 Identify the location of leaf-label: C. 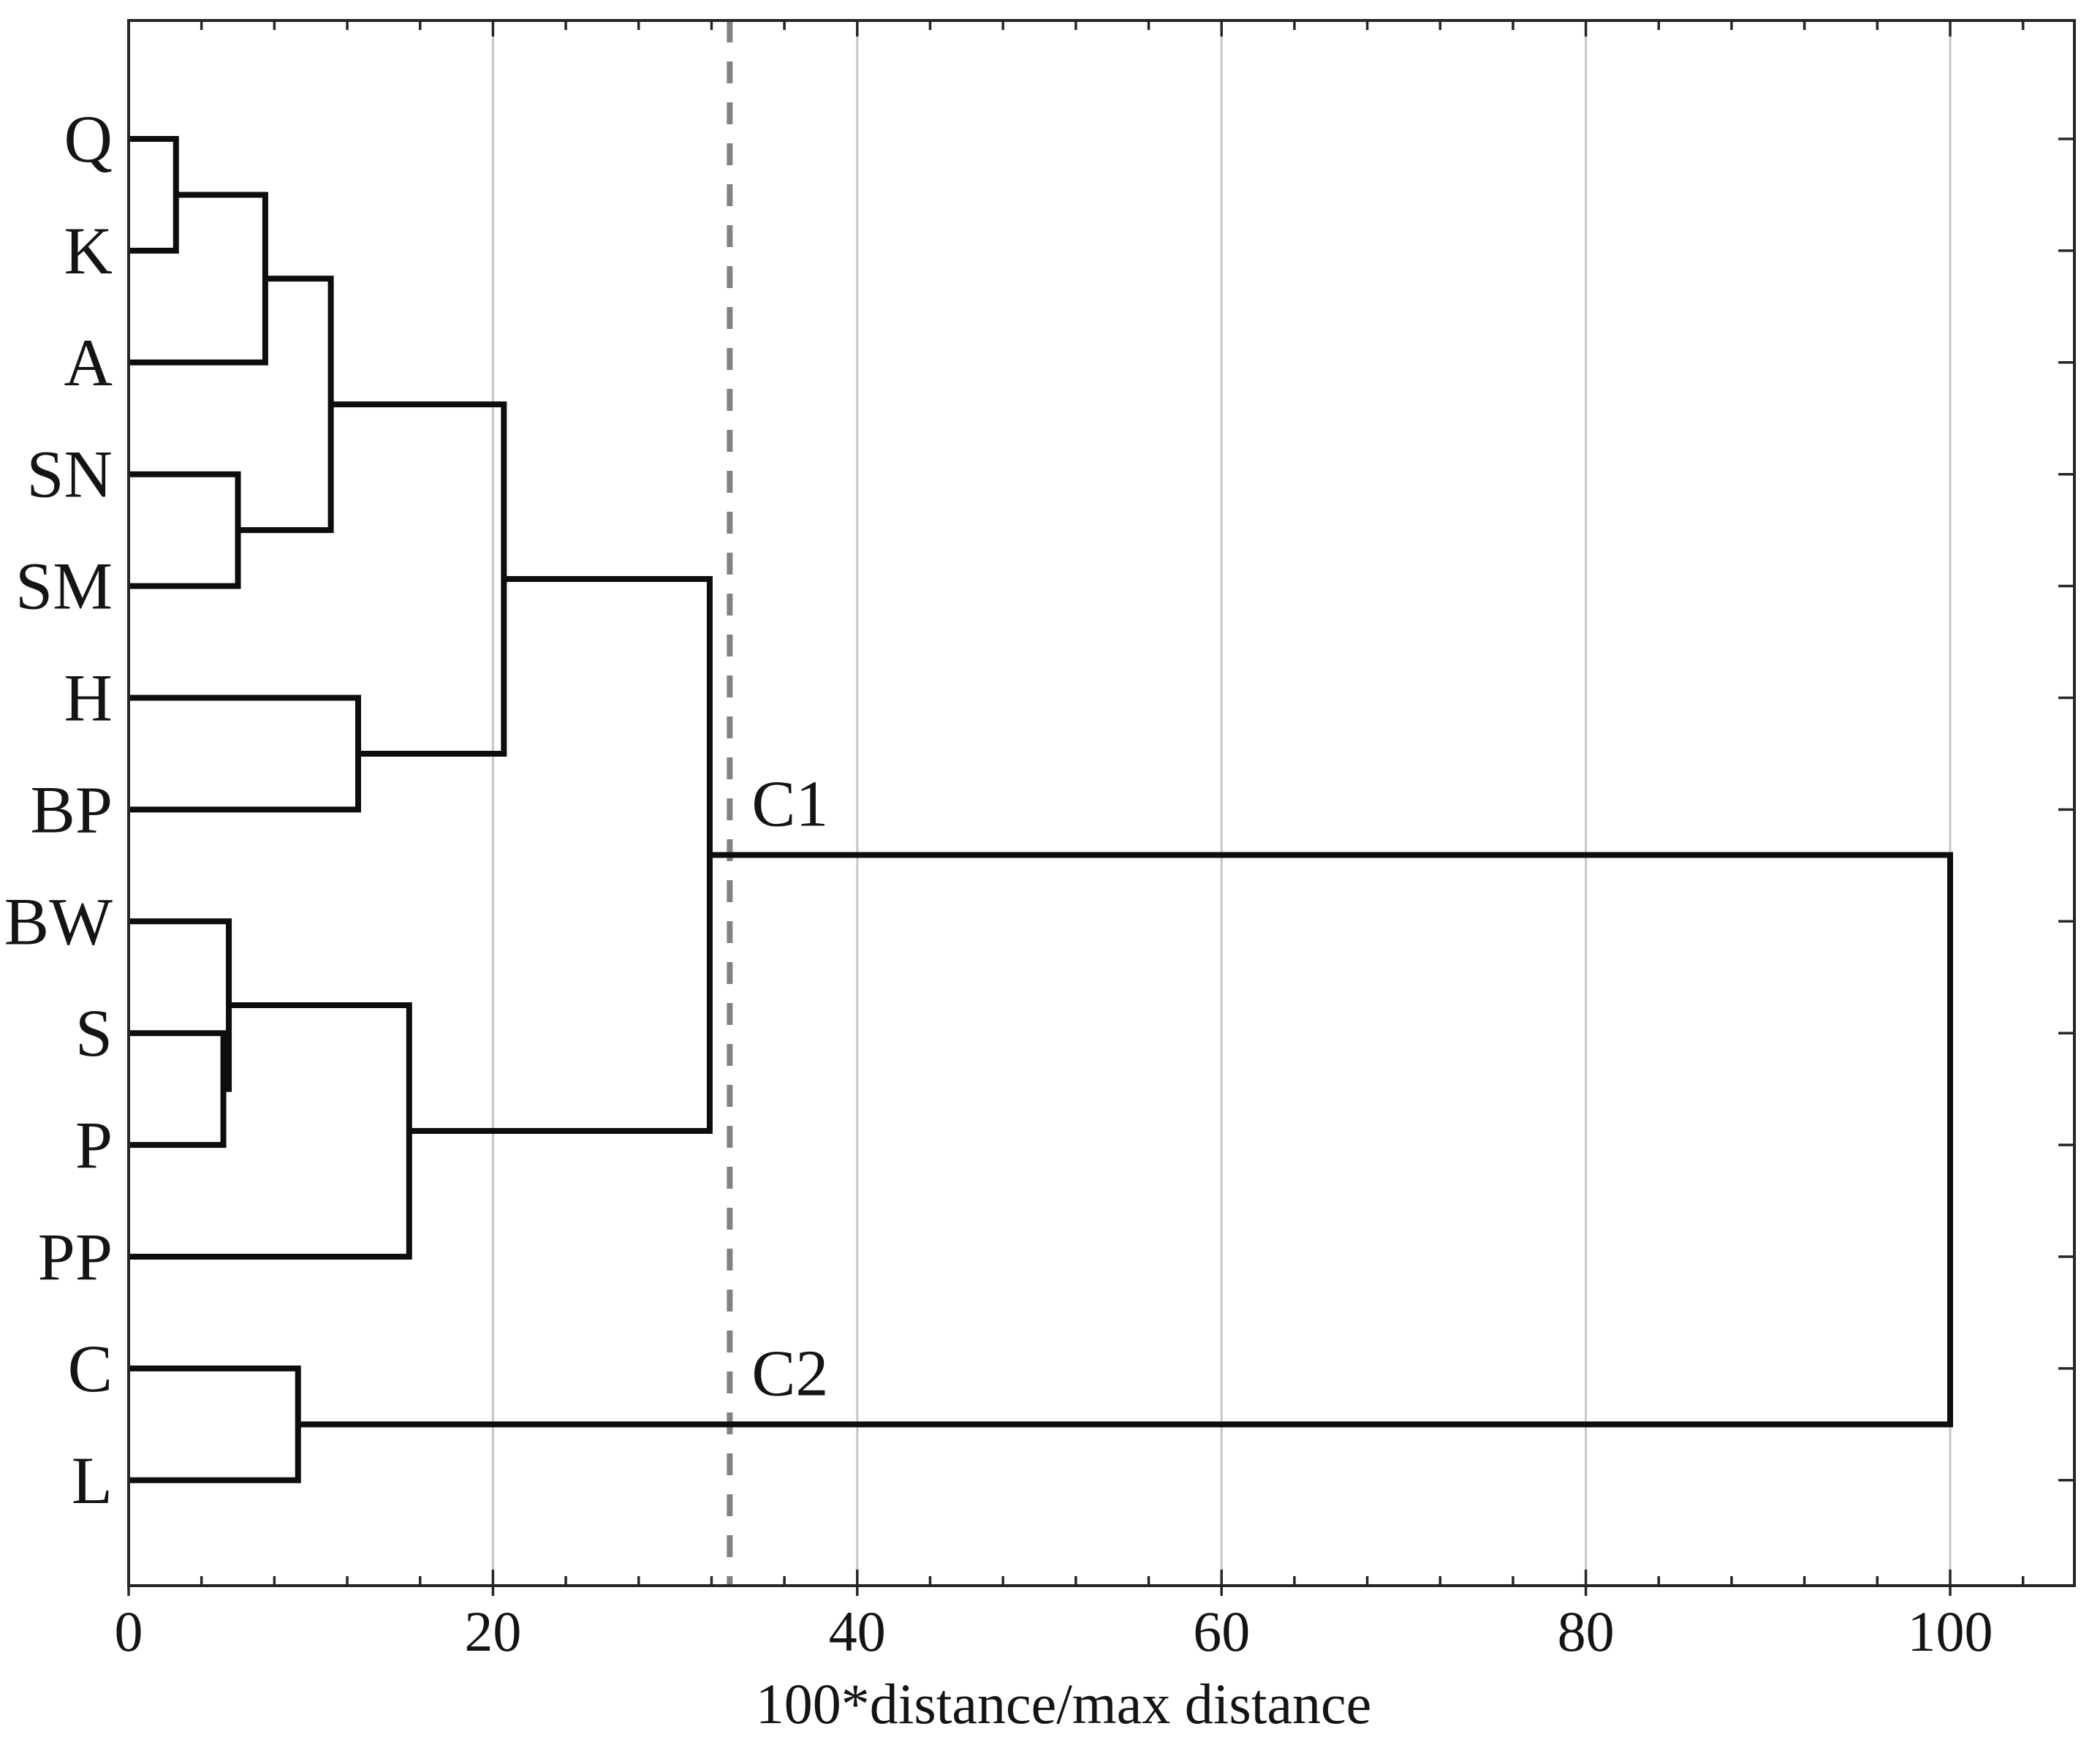
(90, 1368).